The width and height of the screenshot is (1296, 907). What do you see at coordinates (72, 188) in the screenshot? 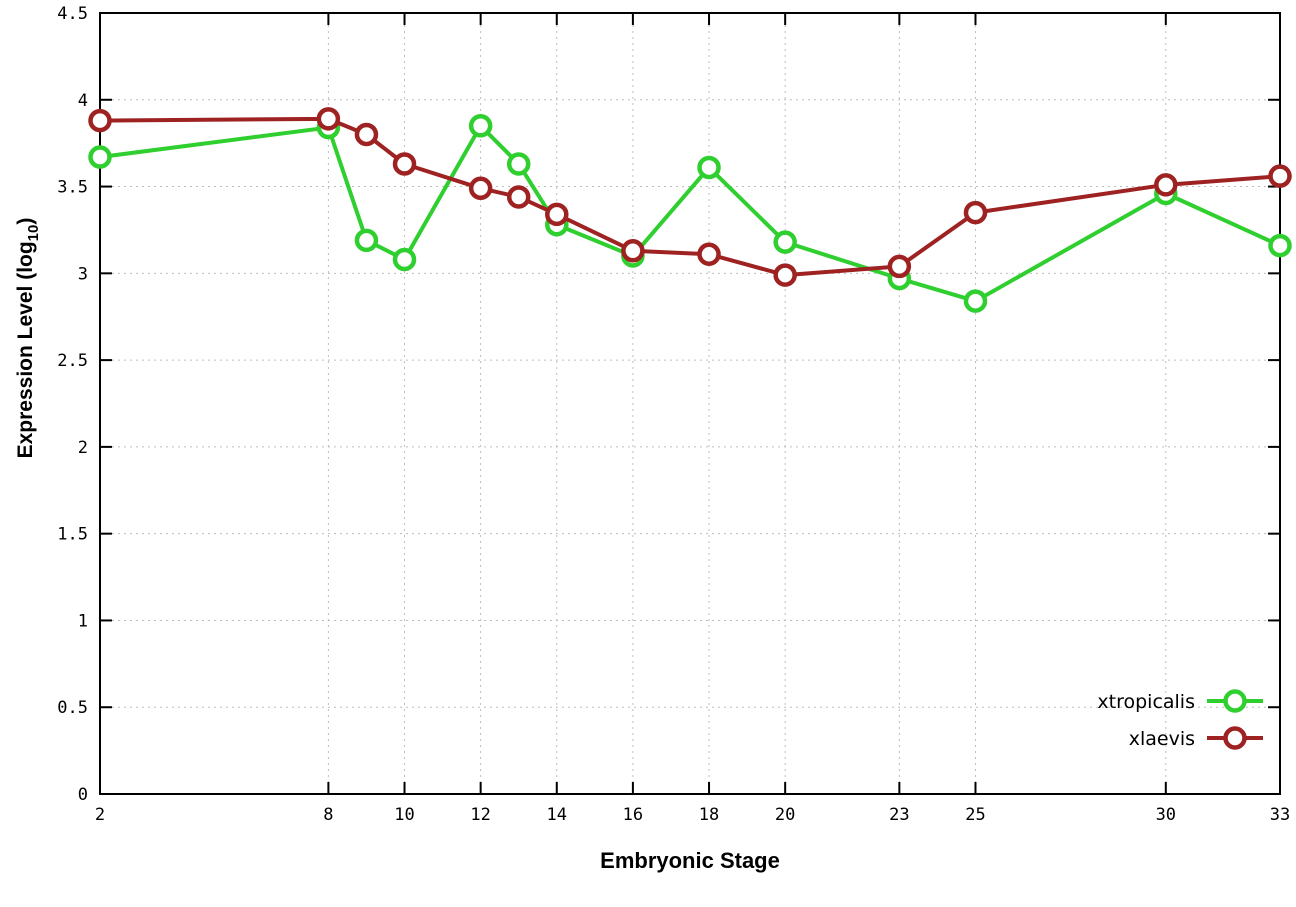
I see `y-tick-label: 3.5` at bounding box center [72, 188].